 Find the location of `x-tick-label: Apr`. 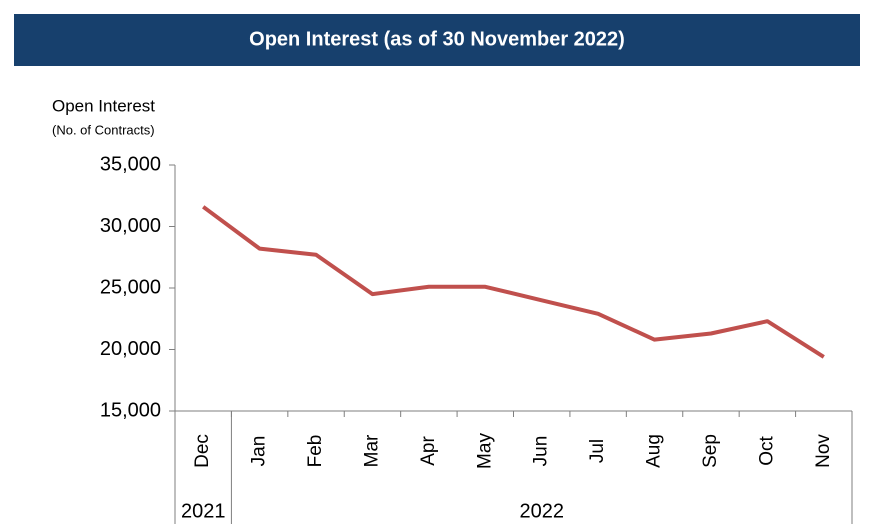

x-tick-label: Apr is located at coordinates (428, 451).